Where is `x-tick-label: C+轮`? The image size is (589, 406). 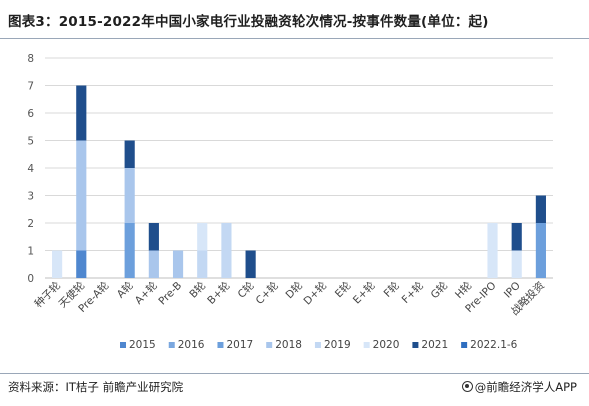 x-tick-label: C+轮 is located at coordinates (267, 293).